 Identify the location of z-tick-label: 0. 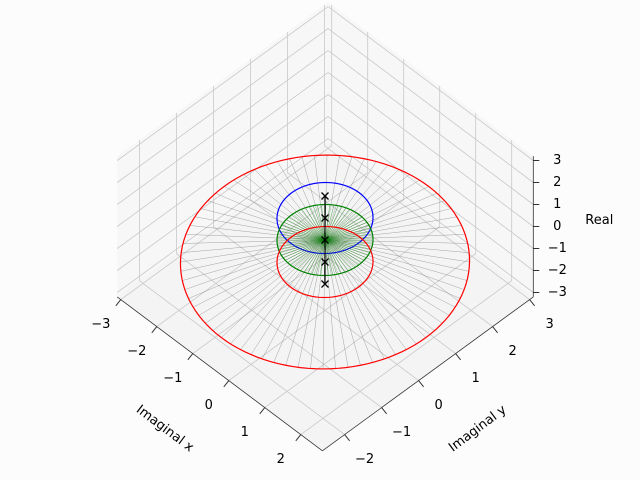
(557, 226).